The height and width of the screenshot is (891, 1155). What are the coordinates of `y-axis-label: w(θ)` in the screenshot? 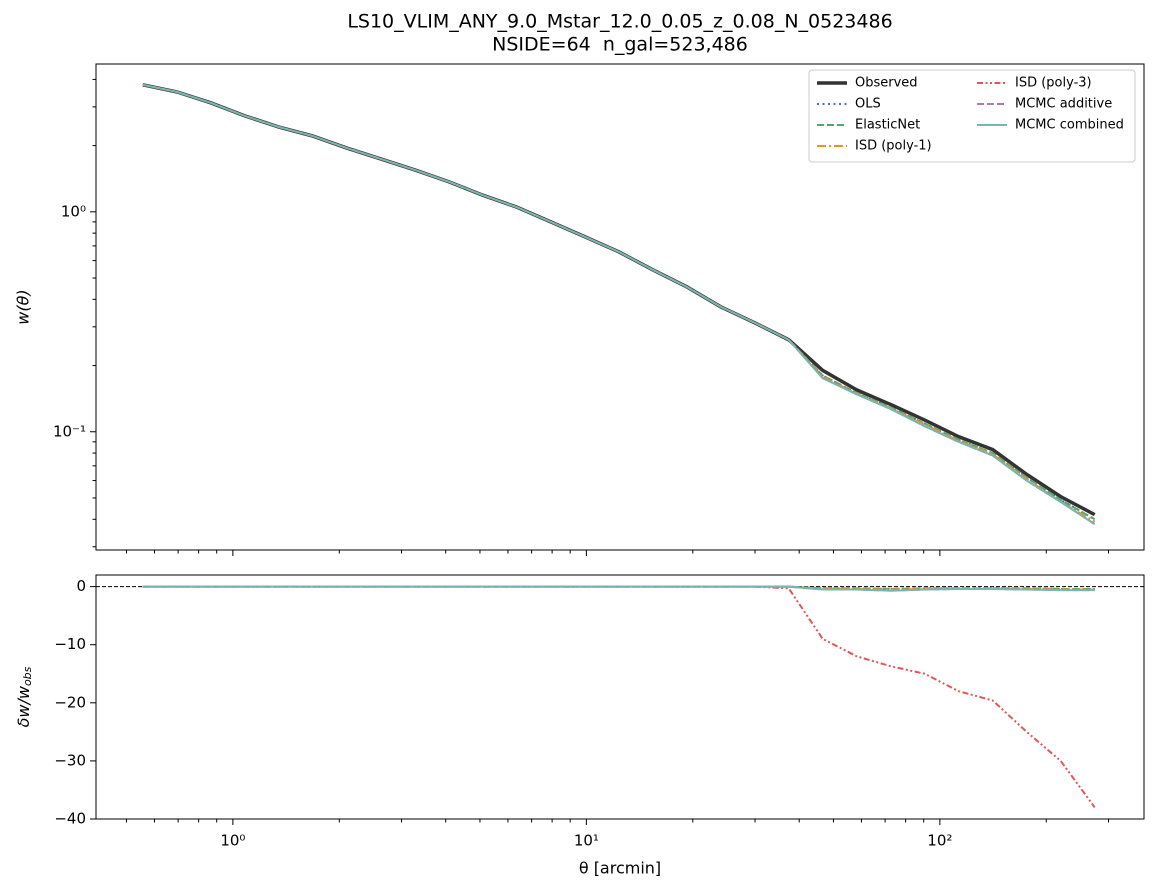 It's located at (23, 306).